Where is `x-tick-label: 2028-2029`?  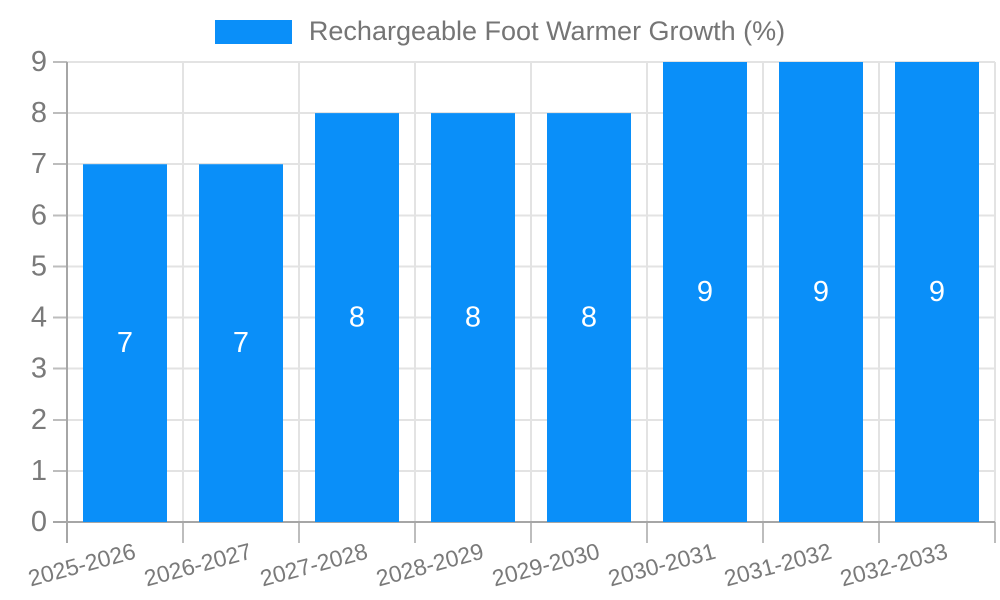 x-tick-label: 2028-2029 is located at coordinates (429, 565).